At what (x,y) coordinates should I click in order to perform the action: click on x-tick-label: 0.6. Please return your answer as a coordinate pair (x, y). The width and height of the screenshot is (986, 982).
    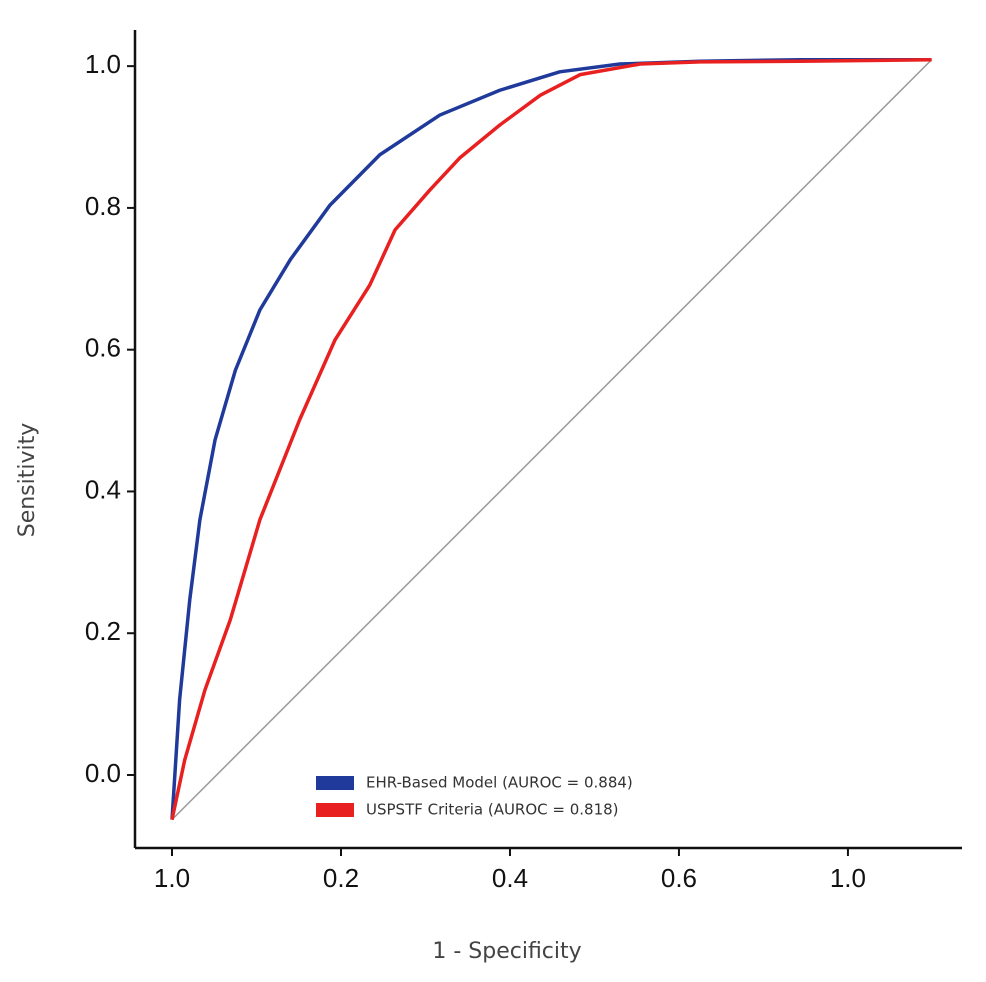
    Looking at the image, I should click on (679, 878).